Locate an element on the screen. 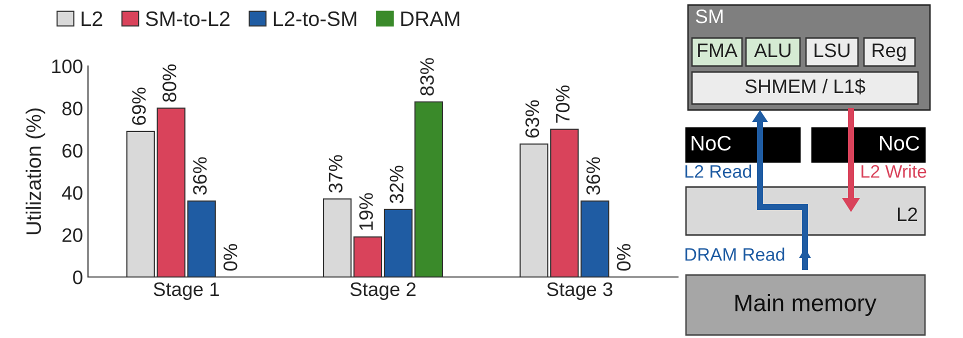  data-label: 63% is located at coordinates (532, 119).